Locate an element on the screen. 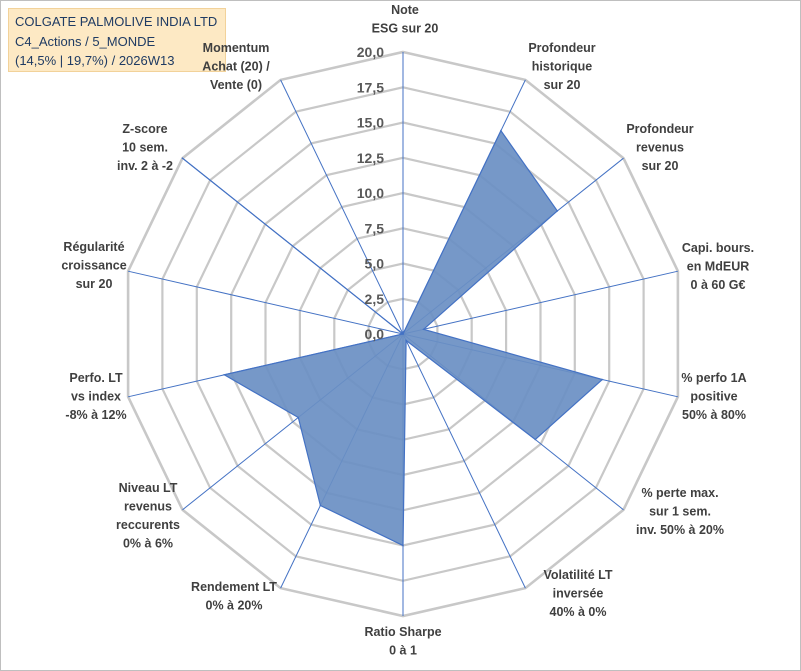 This screenshot has height=671, width=801. axis-label-line: 0 à 60 G€ is located at coordinates (718, 285).